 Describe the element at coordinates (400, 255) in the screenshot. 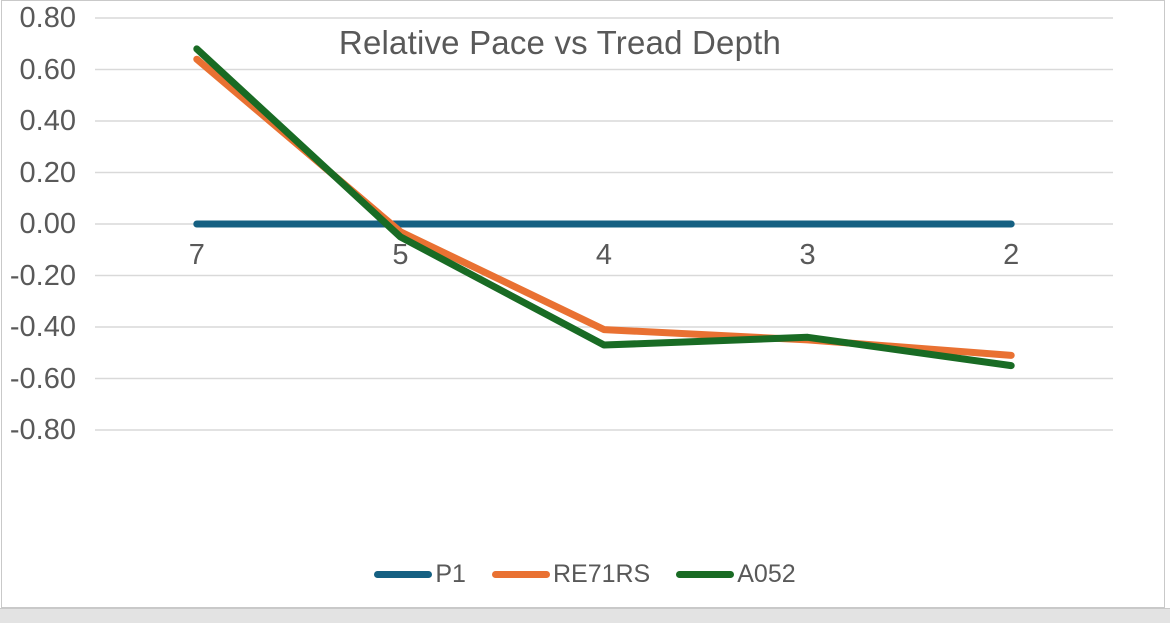

I see `x-axis-category-label: 5` at that location.